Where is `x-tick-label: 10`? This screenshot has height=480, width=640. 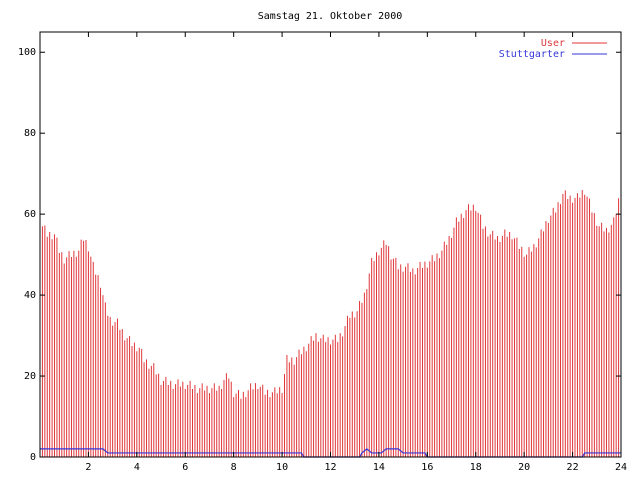 x-tick-label: 10 is located at coordinates (282, 467).